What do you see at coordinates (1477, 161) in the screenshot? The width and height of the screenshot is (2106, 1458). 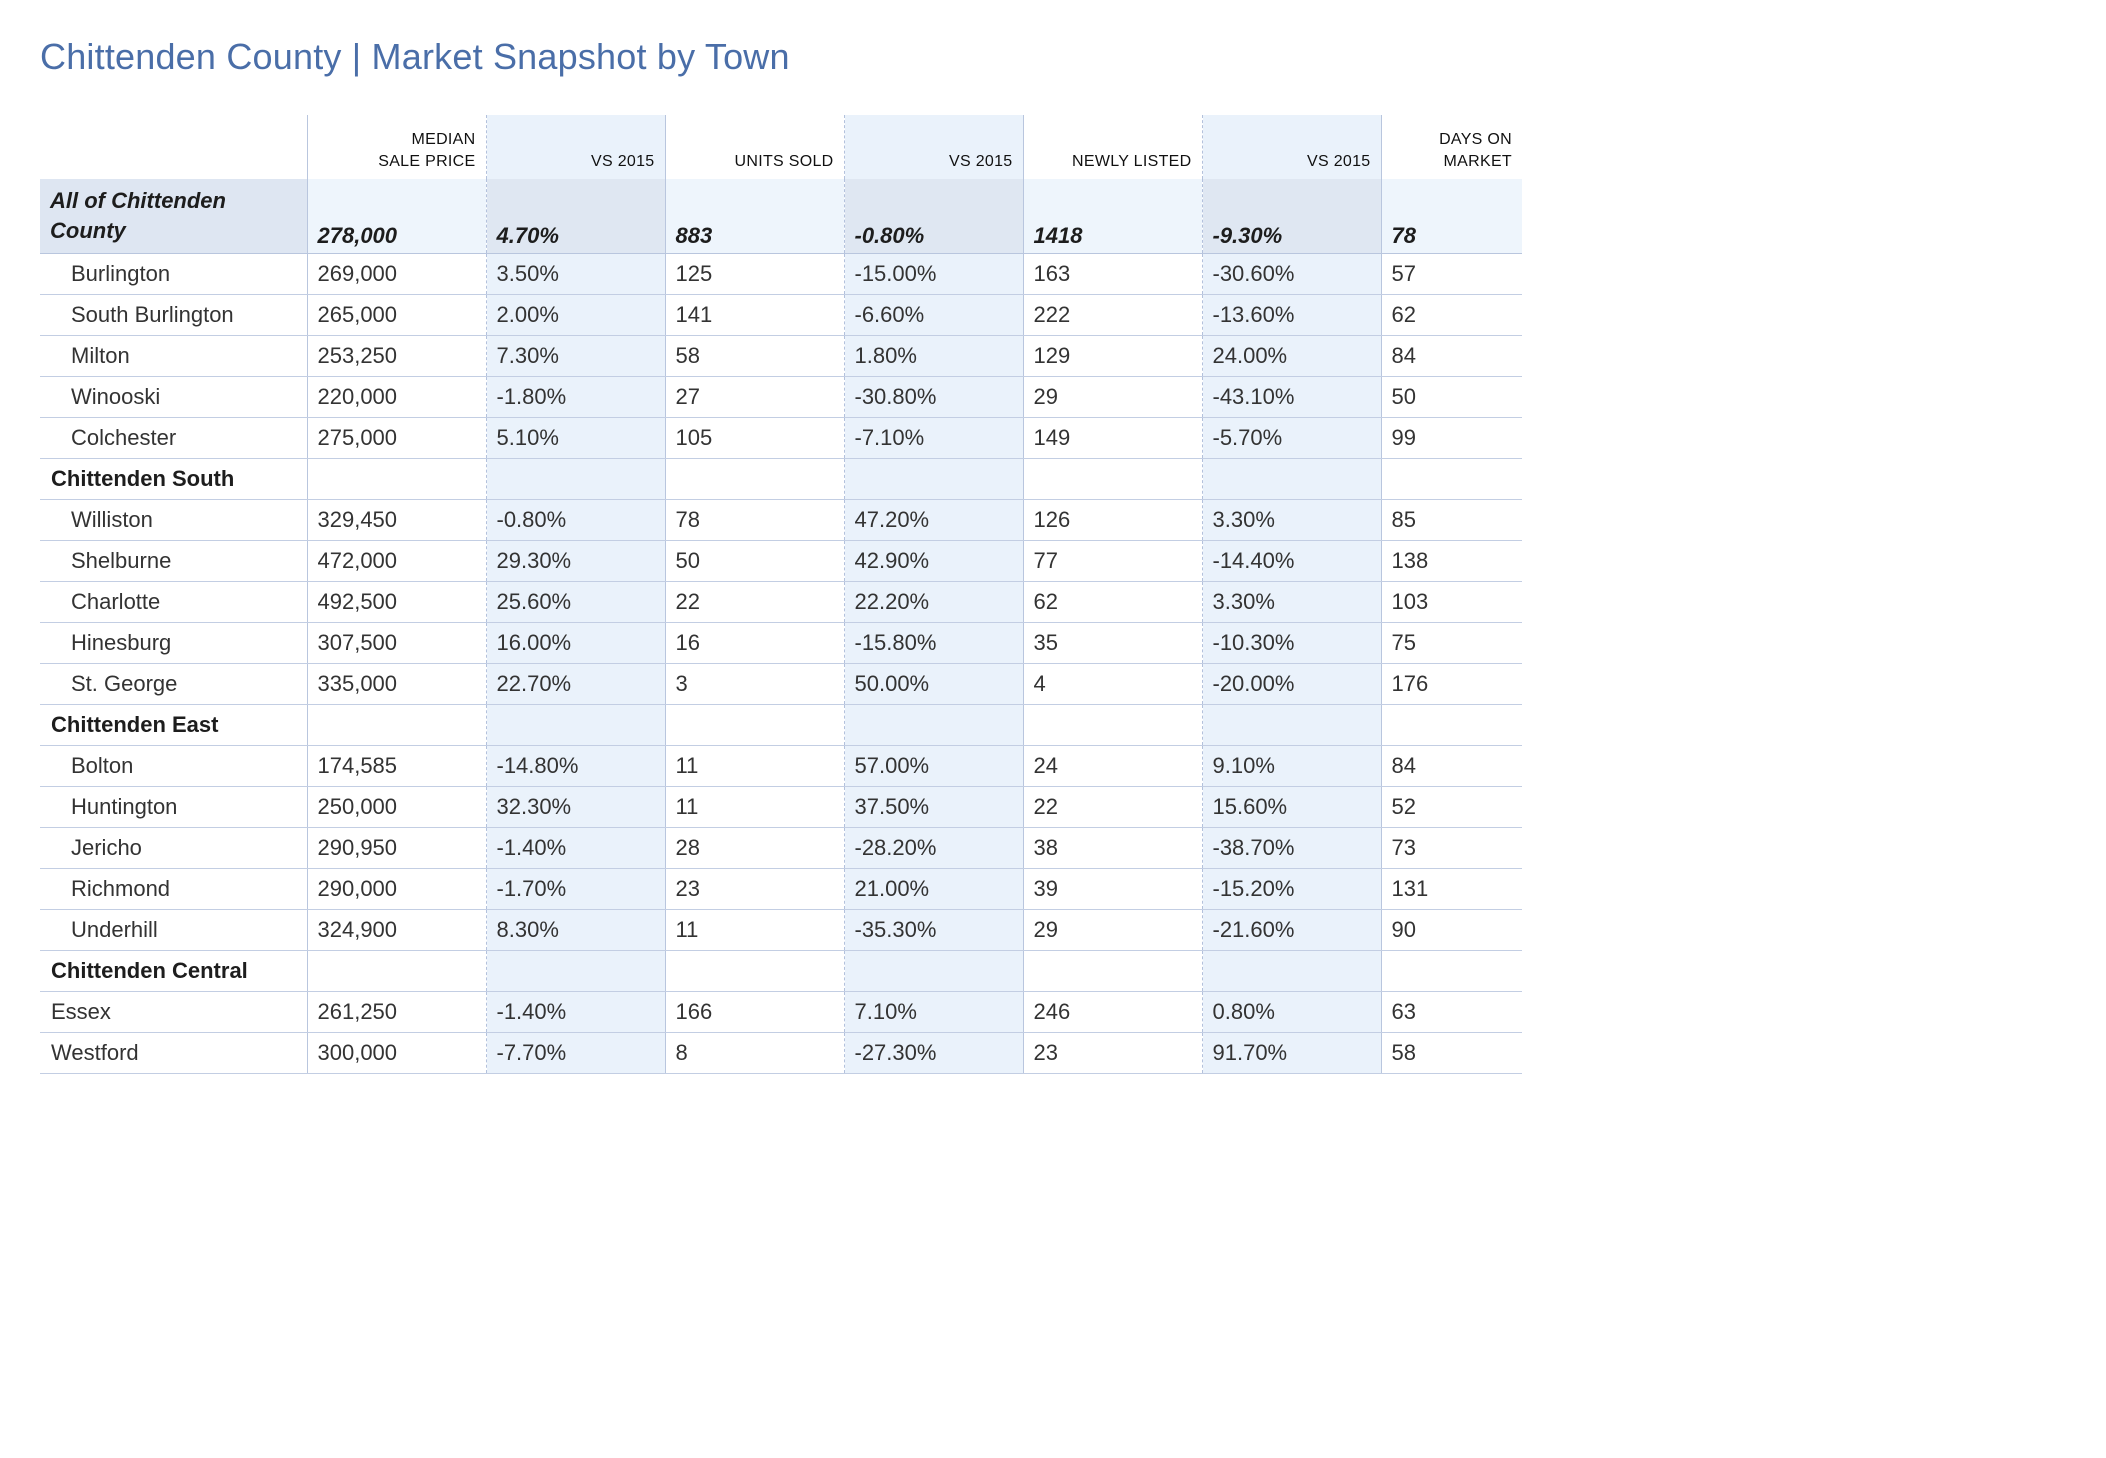 I see `header-dom-line2: MARKET` at bounding box center [1477, 161].